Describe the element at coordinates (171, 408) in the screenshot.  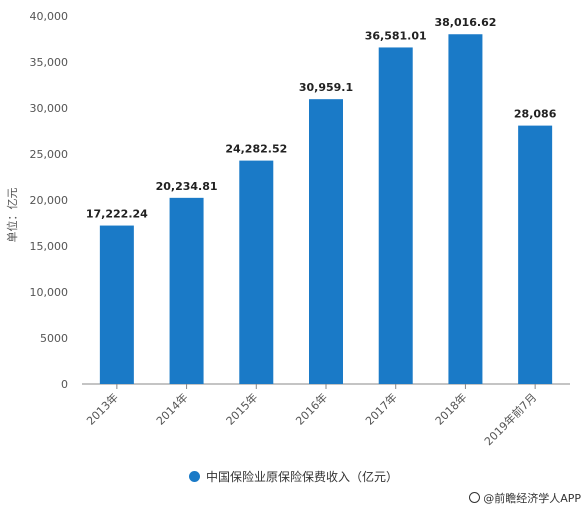
I see `x-tick-label: 2014年` at that location.